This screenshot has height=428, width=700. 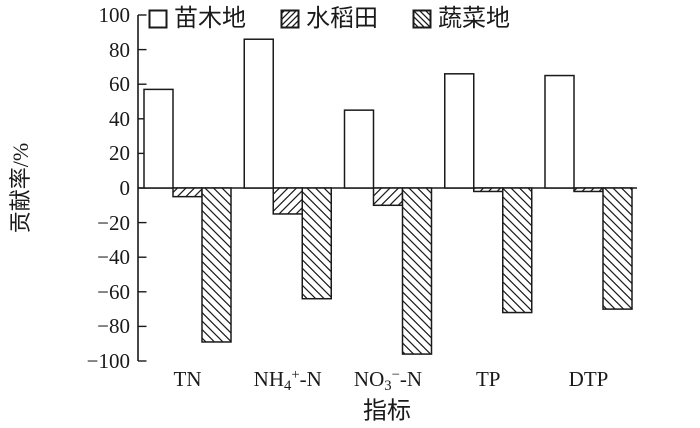 I want to click on bar-vegetable-plot-TN, so click(x=216, y=265).